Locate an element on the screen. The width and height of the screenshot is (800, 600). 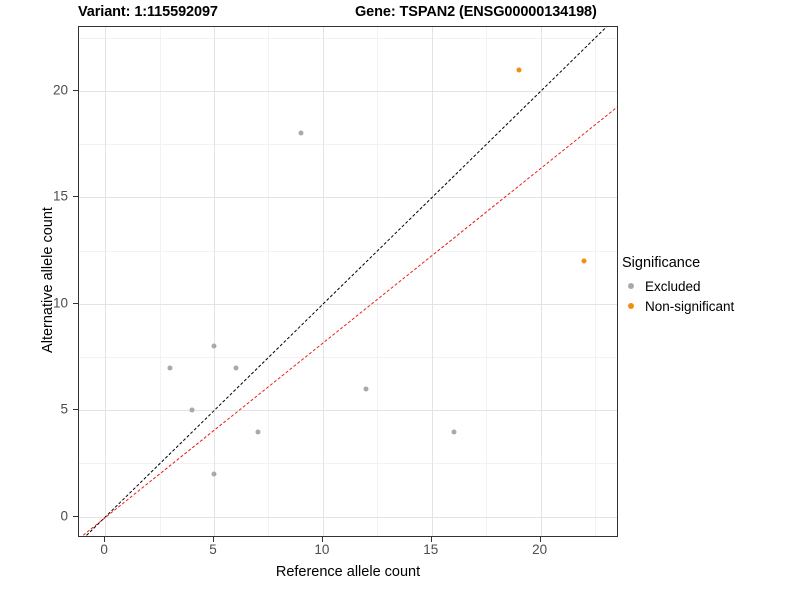
x-tick-label: 20 is located at coordinates (540, 549).